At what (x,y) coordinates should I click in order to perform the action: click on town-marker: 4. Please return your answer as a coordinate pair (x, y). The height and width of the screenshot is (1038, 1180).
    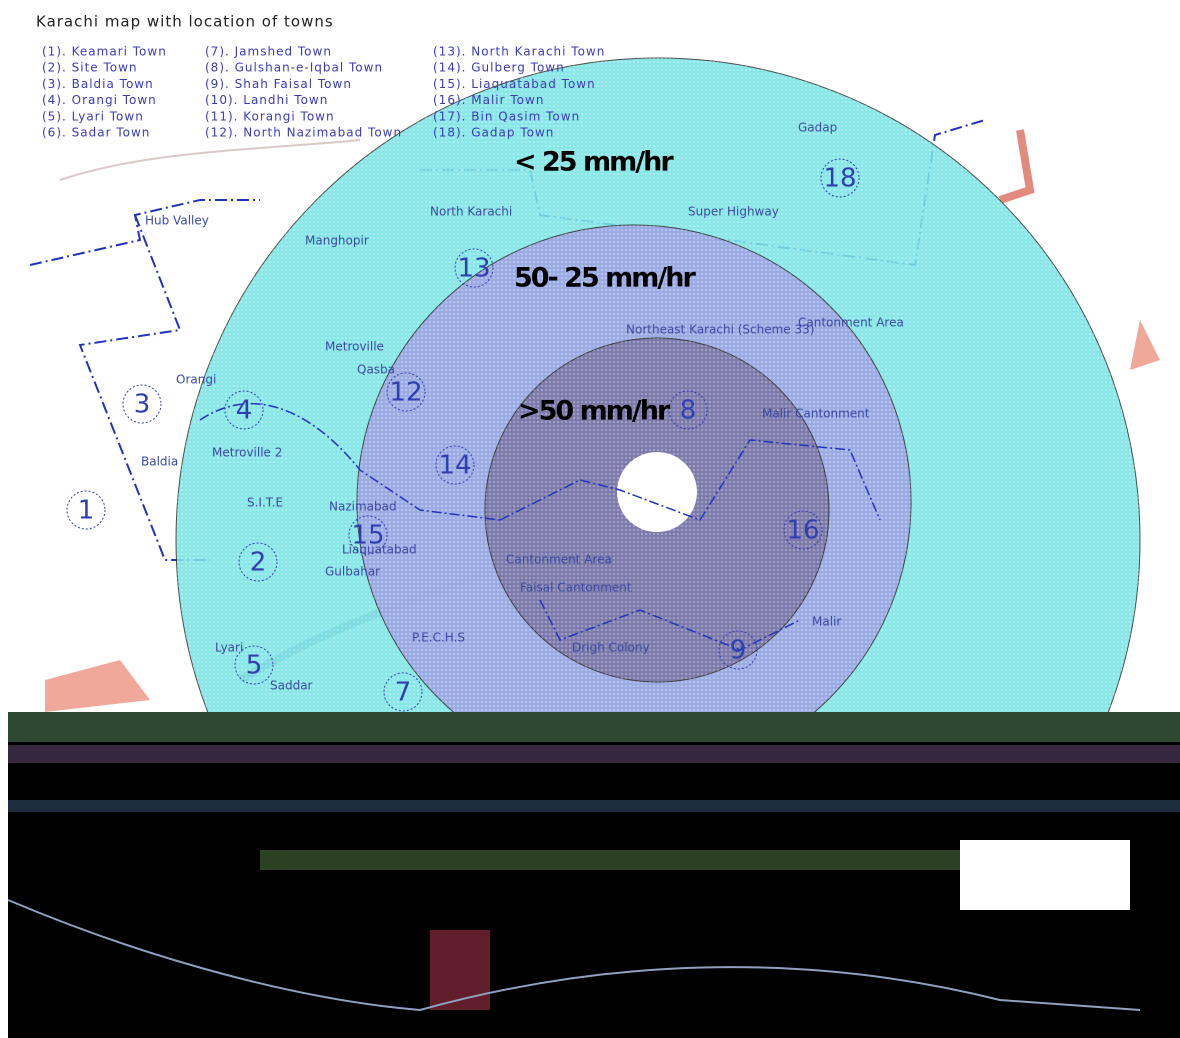
    Looking at the image, I should click on (244, 411).